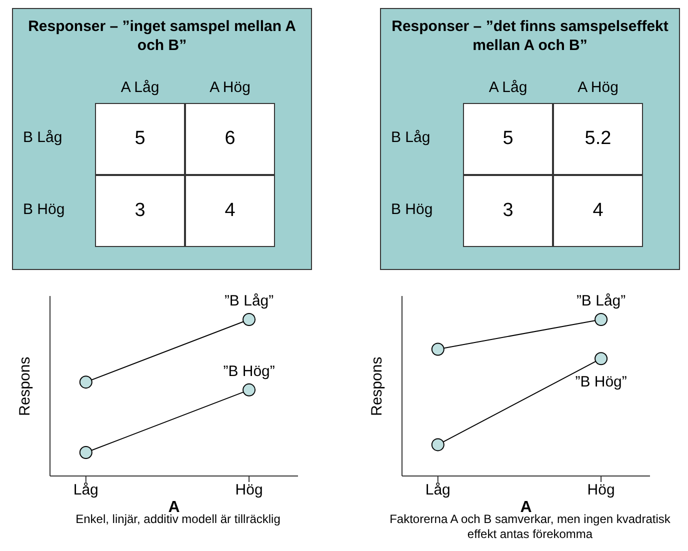 The height and width of the screenshot is (551, 688). What do you see at coordinates (230, 139) in the screenshot?
I see `data-label: 6` at bounding box center [230, 139].